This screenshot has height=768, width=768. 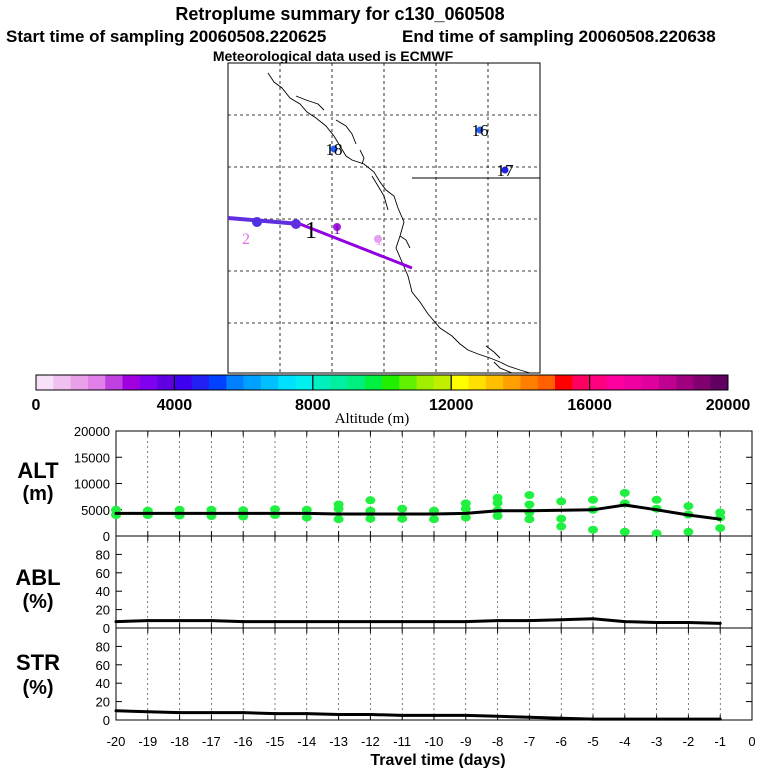 I want to click on x-tick-label: -18, so click(x=179, y=741).